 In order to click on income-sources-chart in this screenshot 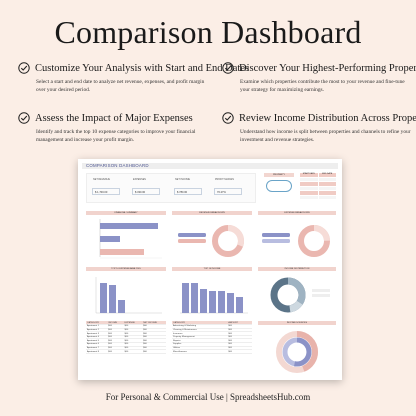, I will do `click(297, 352)`.